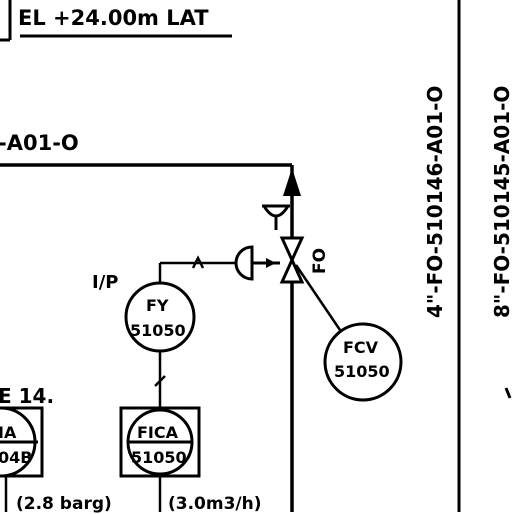  What do you see at coordinates (435, 201) in the screenshot?
I see `line-number-1: 4"-FO-510146-A01-O` at bounding box center [435, 201].